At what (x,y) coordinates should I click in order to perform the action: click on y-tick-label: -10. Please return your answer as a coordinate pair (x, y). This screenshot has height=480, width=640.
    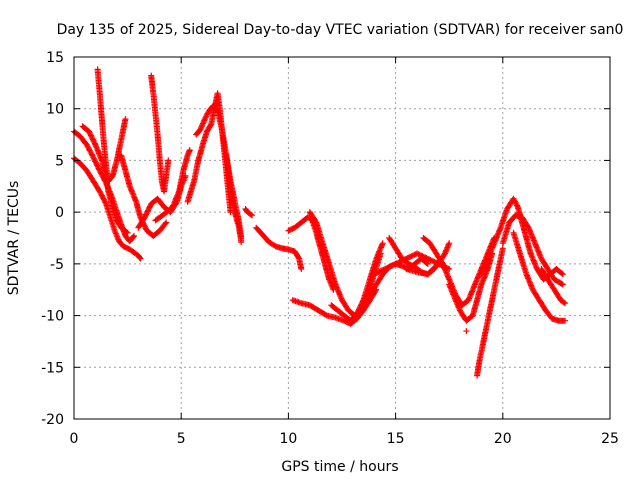
    Looking at the image, I should click on (52, 317).